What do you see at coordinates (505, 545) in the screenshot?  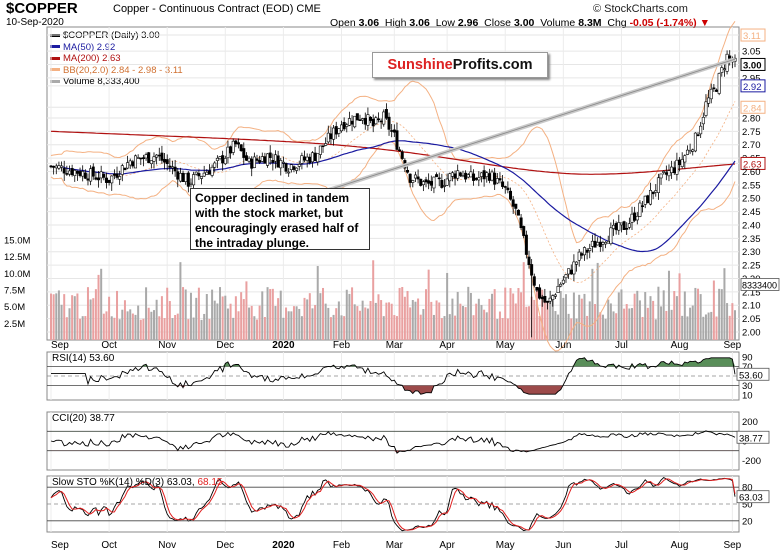 I see `date-axis-label: May` at bounding box center [505, 545].